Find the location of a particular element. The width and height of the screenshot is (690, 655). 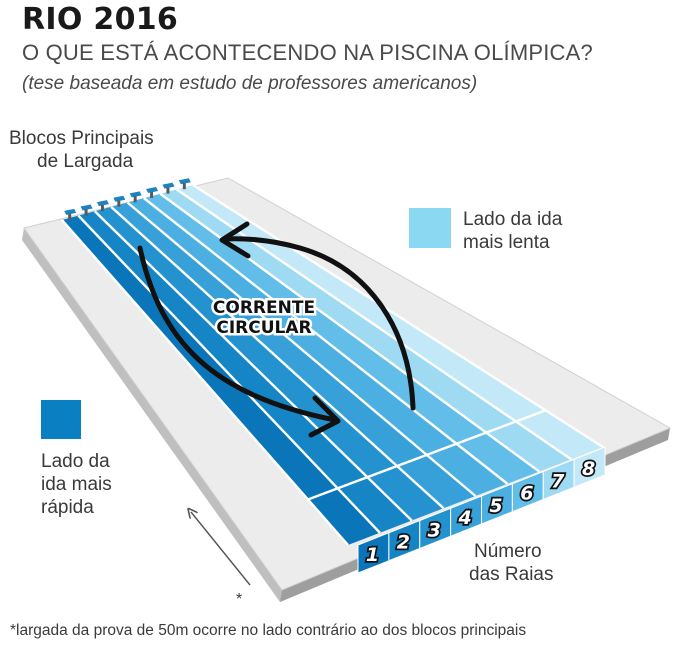

lane-number-5: 5 is located at coordinates (495, 506).